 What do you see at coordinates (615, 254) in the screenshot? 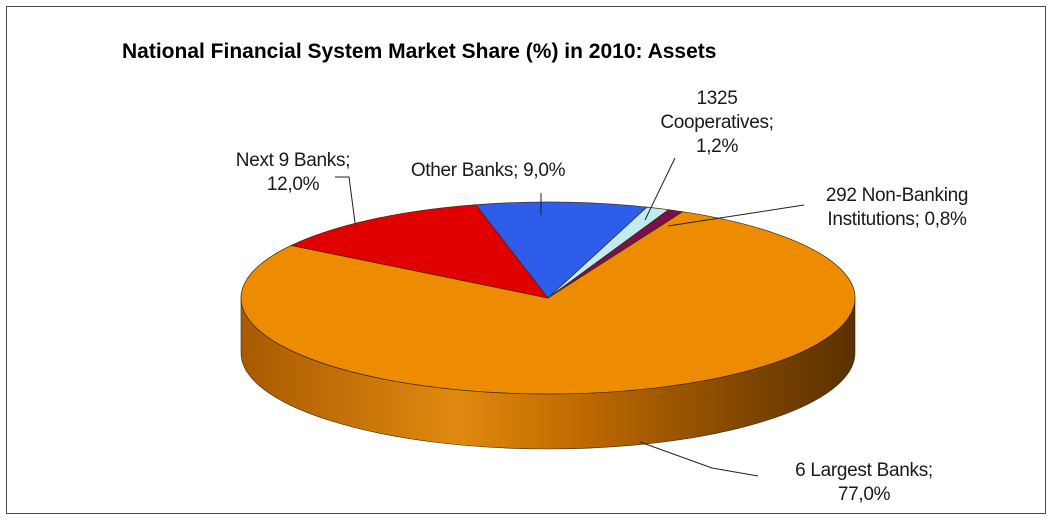
I see `pie-slice-292-non-banking-institutions` at bounding box center [615, 254].